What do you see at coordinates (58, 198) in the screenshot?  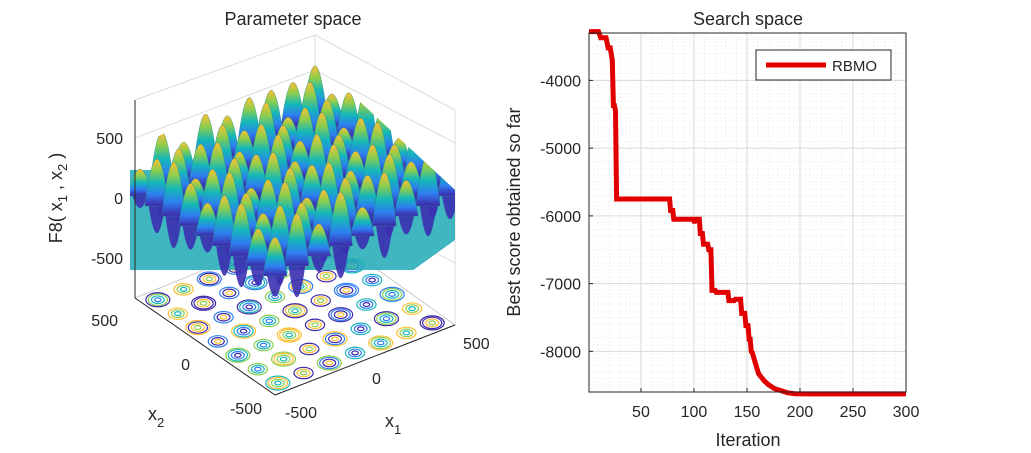 I see `surface-z-label: F8( x1 , x2 )` at bounding box center [58, 198].